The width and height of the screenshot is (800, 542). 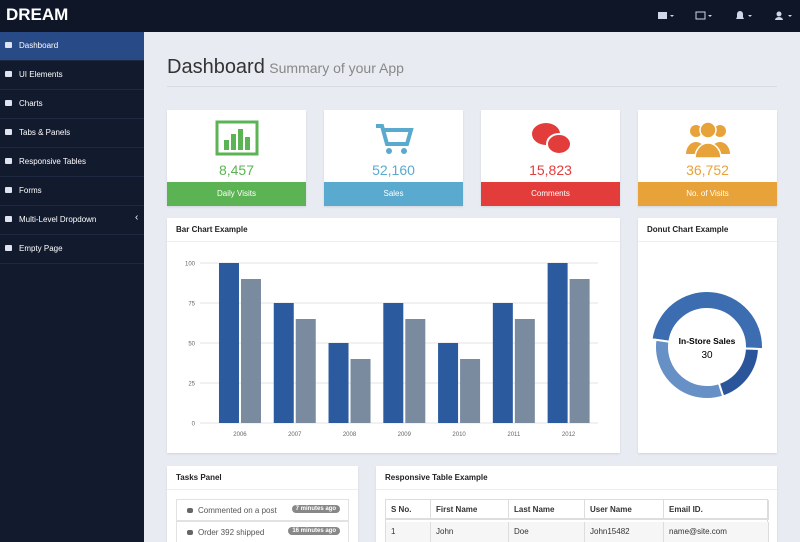 What do you see at coordinates (472, 86) in the screenshot?
I see `header-rule` at bounding box center [472, 86].